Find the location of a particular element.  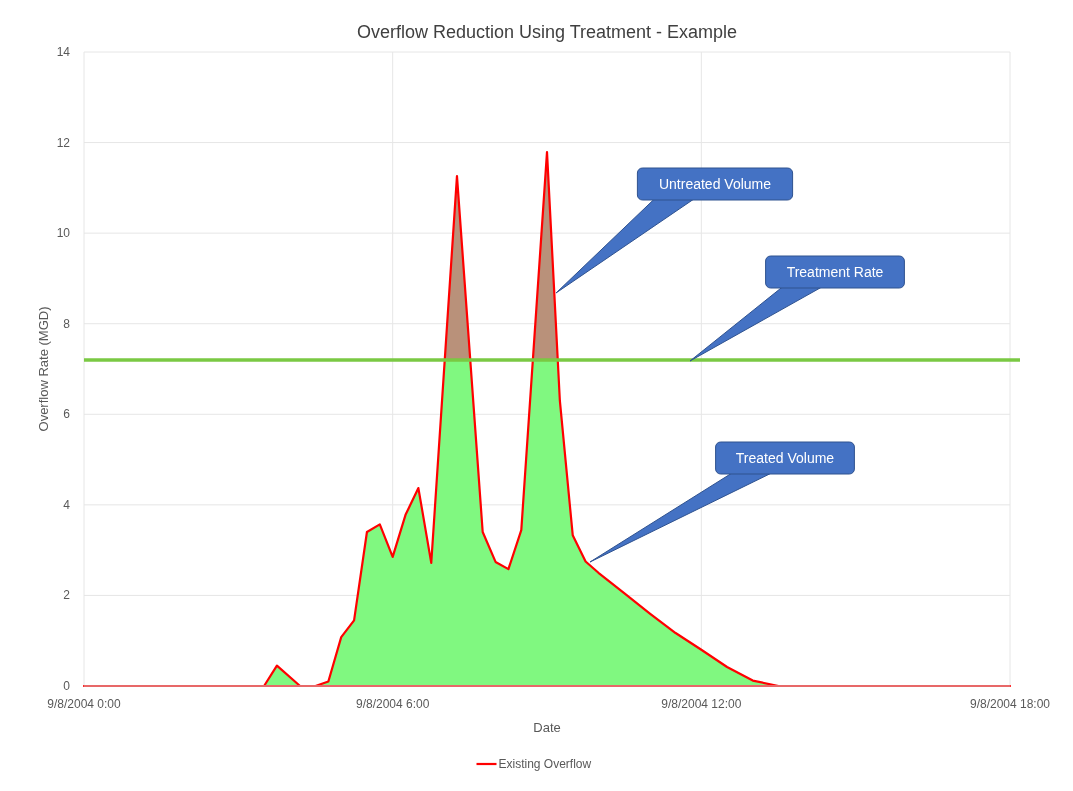

y-tick-label: 2 is located at coordinates (67, 595).